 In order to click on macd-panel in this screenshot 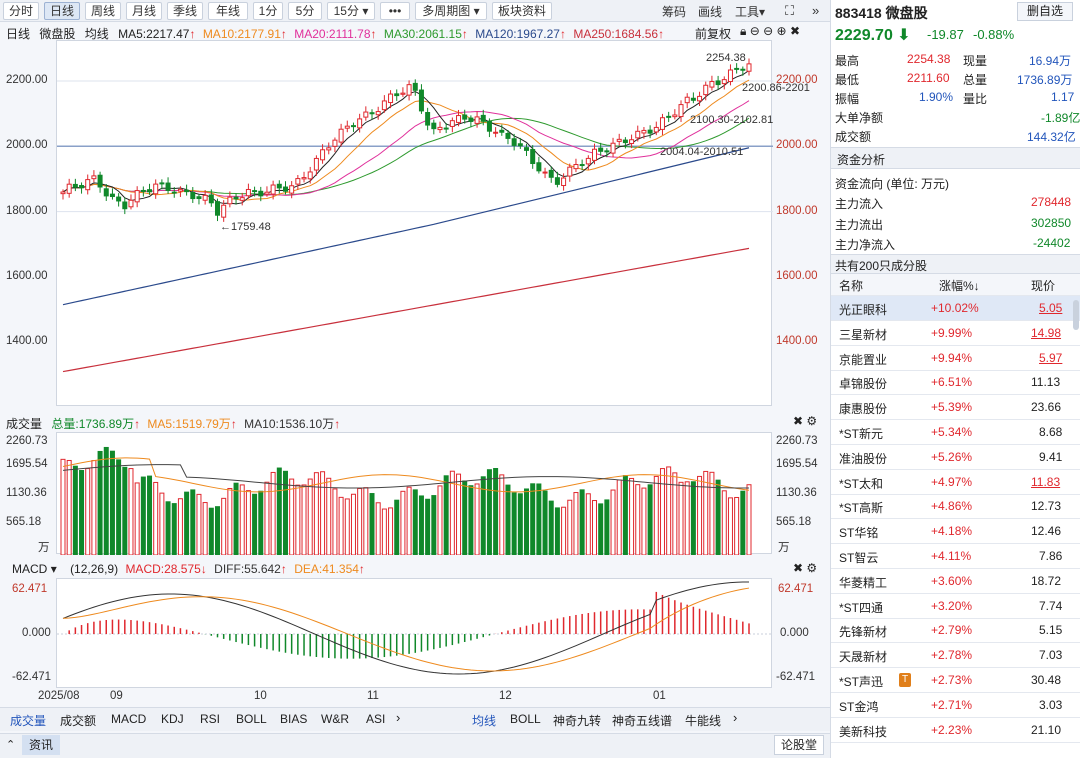, I will do `click(414, 633)`.